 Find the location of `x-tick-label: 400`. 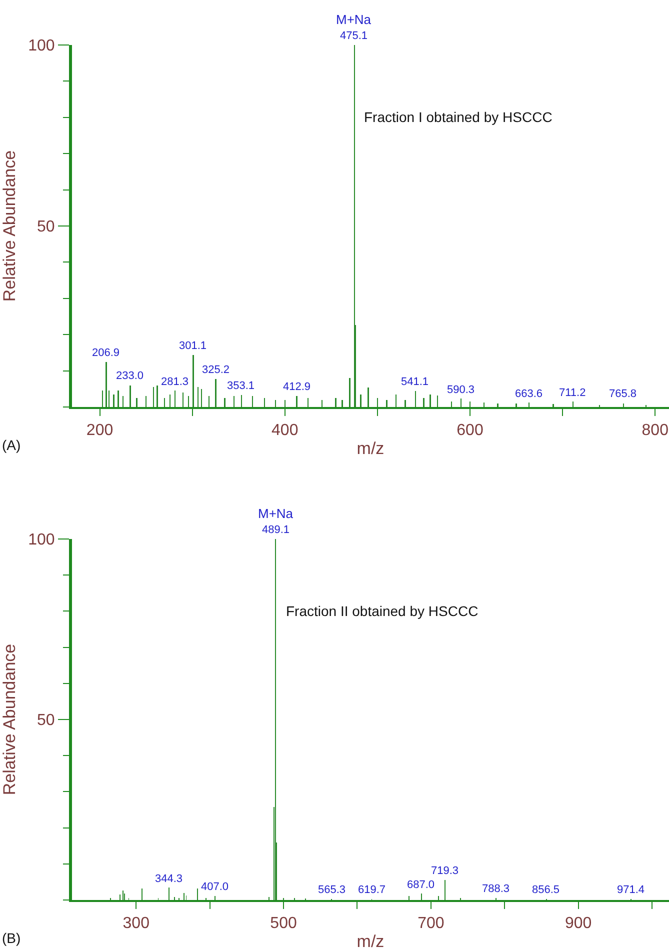

x-tick-label: 400 is located at coordinates (285, 431).